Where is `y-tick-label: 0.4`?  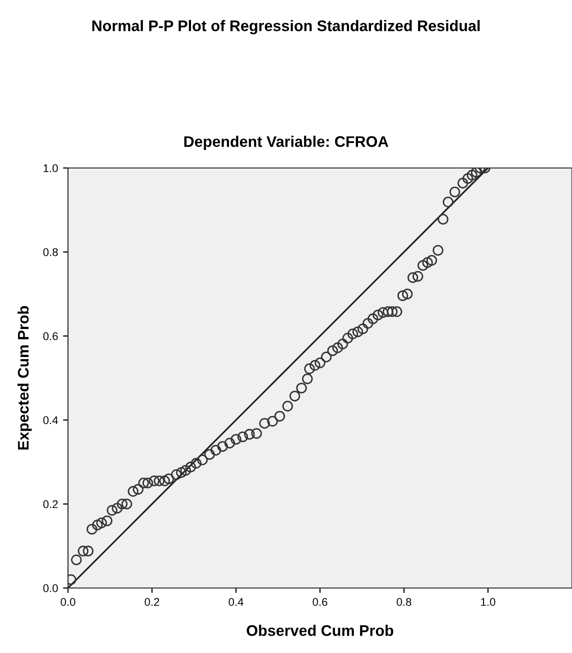 y-tick-label: 0.4 is located at coordinates (50, 420).